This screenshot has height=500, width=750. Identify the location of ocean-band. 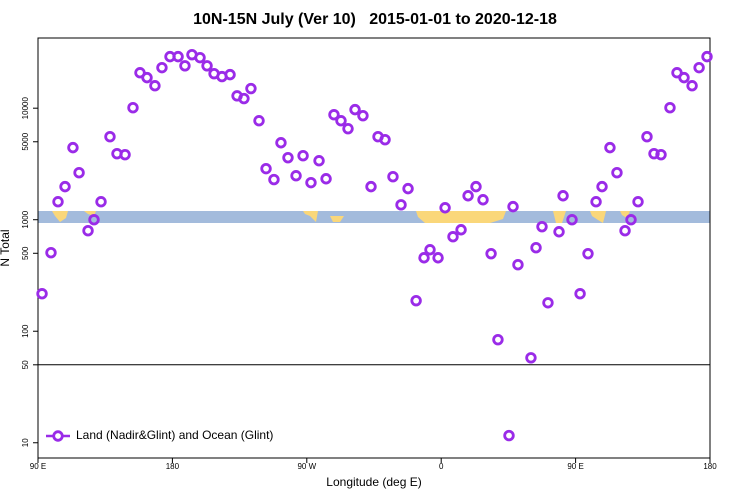
(374, 217).